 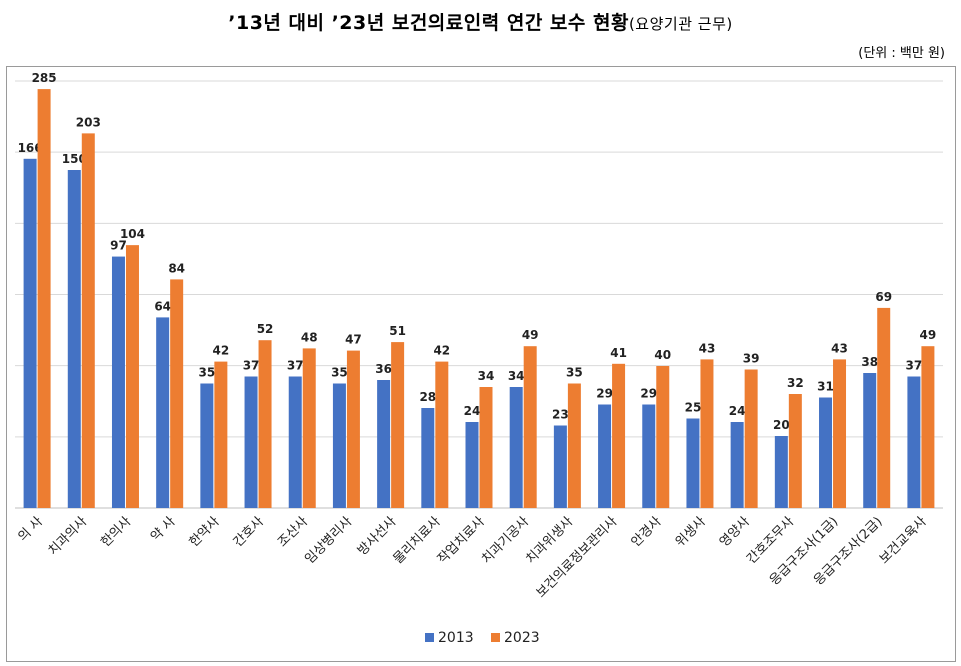 What do you see at coordinates (618, 353) in the screenshot?
I see `value-label-2023: 41` at bounding box center [618, 353].